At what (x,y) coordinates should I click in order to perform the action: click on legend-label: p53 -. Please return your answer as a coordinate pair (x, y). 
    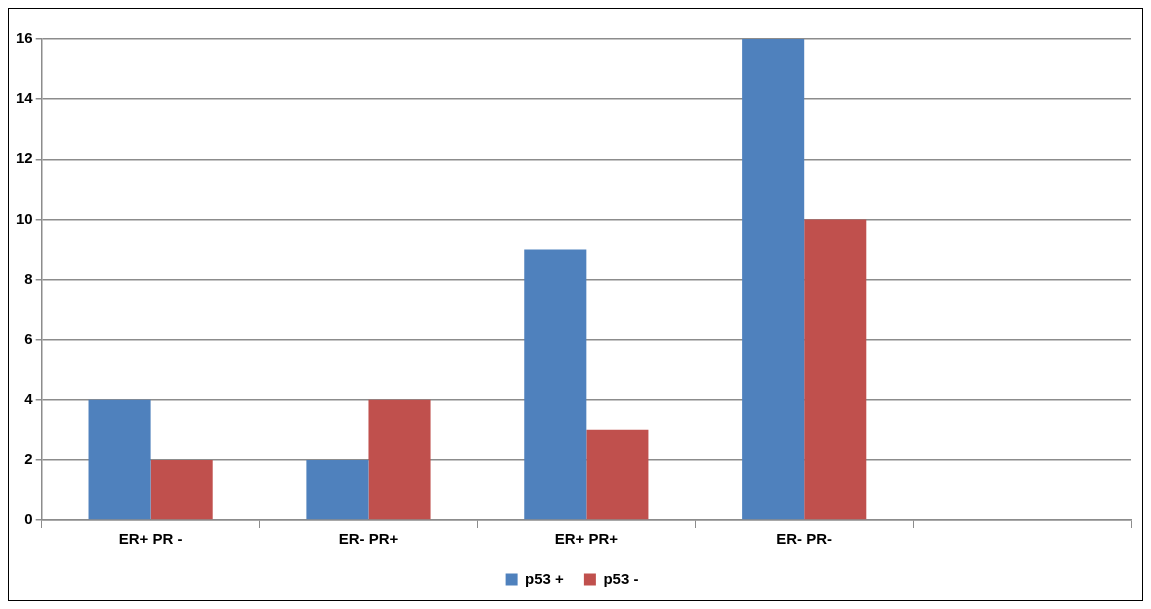
    Looking at the image, I should click on (621, 578).